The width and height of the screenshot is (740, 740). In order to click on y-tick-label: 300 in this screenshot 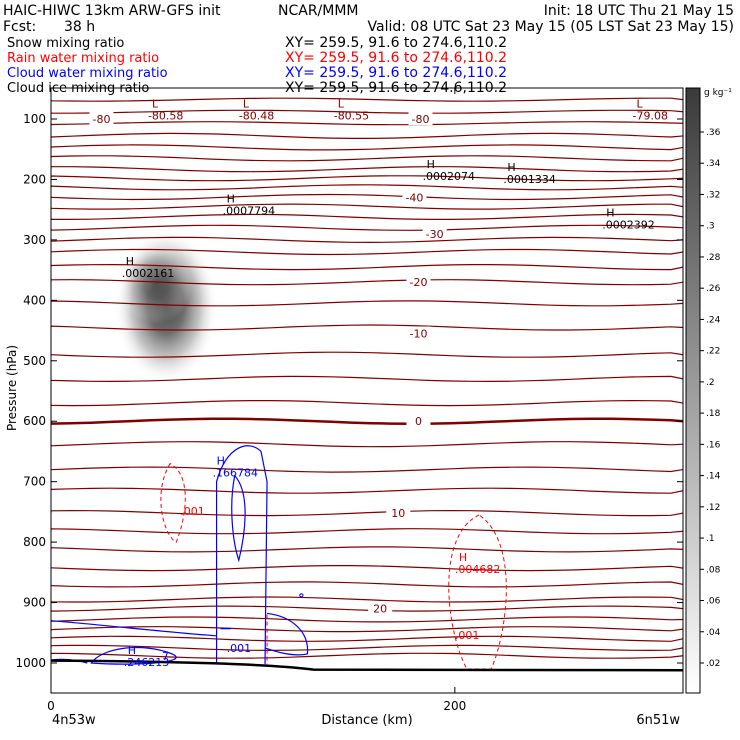, I will do `click(34, 240)`.